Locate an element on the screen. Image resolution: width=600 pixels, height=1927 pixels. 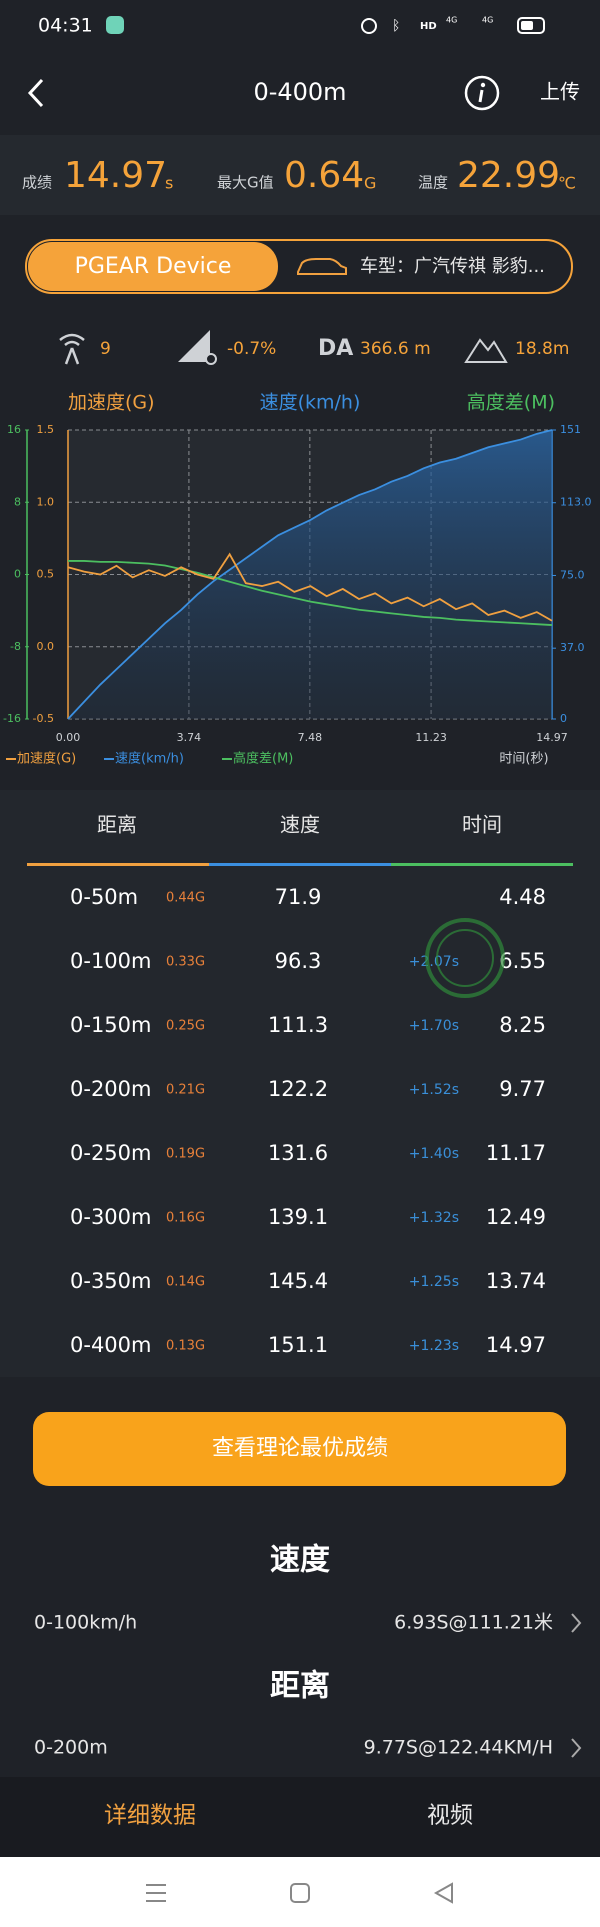
row-time: 11.17 is located at coordinates (516, 1153).